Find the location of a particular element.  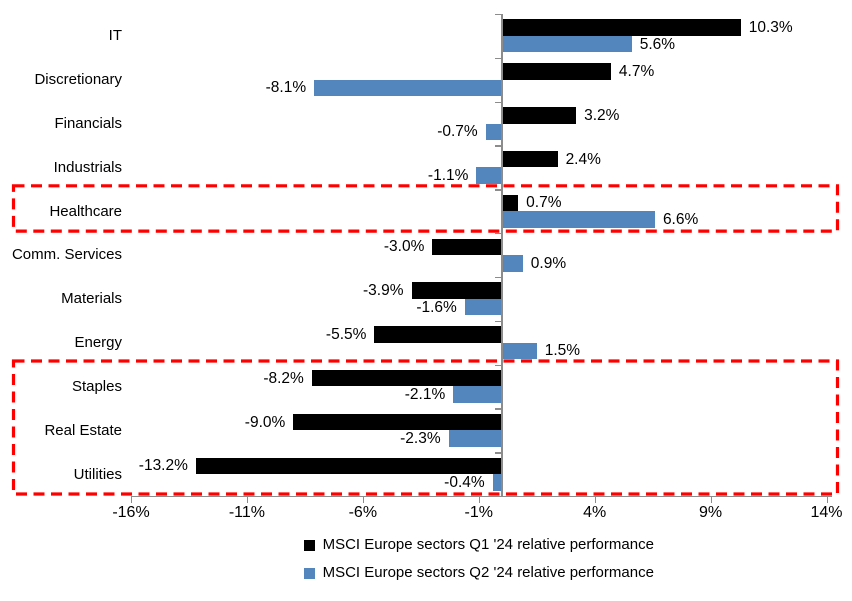

category-label: Comm. Services is located at coordinates (66, 255).